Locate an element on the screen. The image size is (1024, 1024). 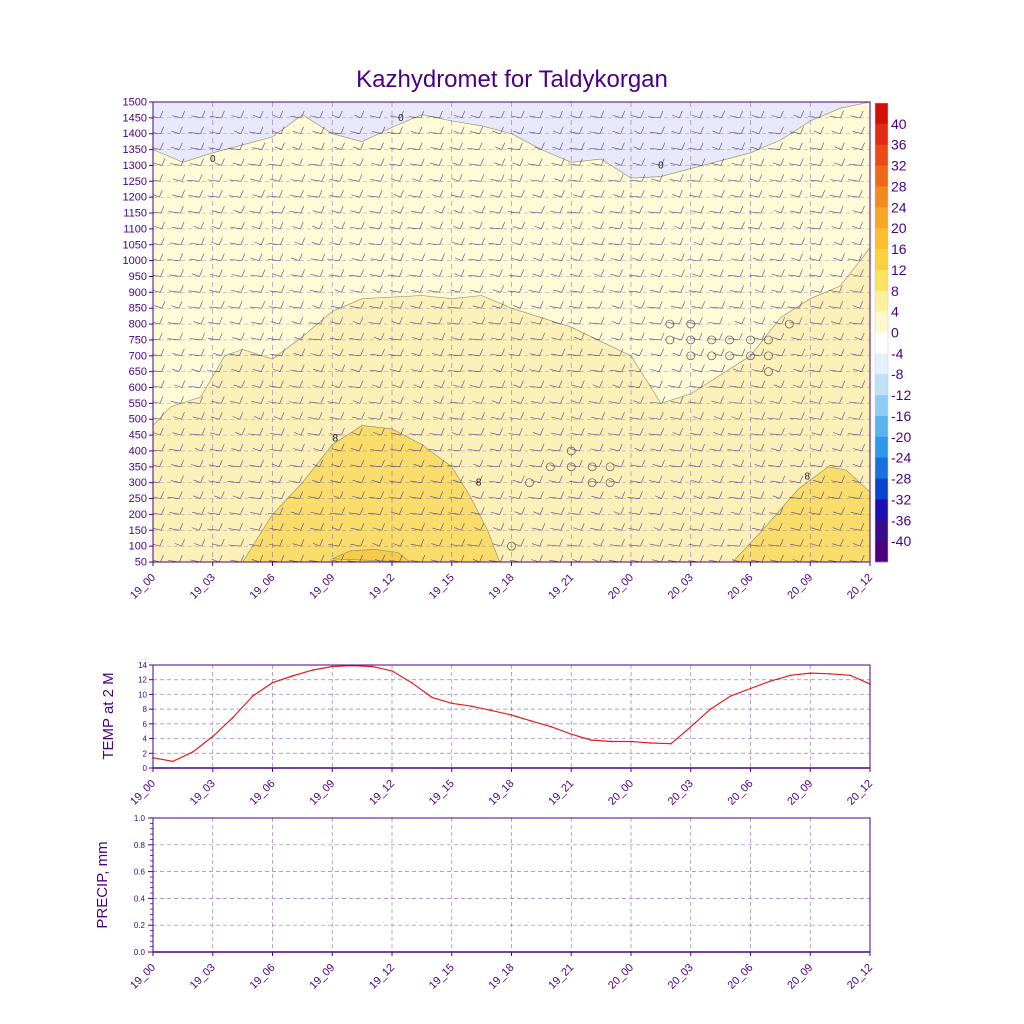
y-tick-label: 250 is located at coordinates (138, 499).